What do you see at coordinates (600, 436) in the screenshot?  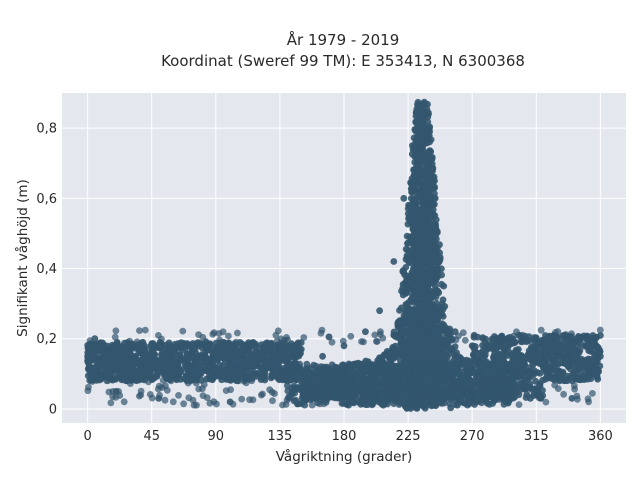 I see `x-tick-label: 360` at bounding box center [600, 436].